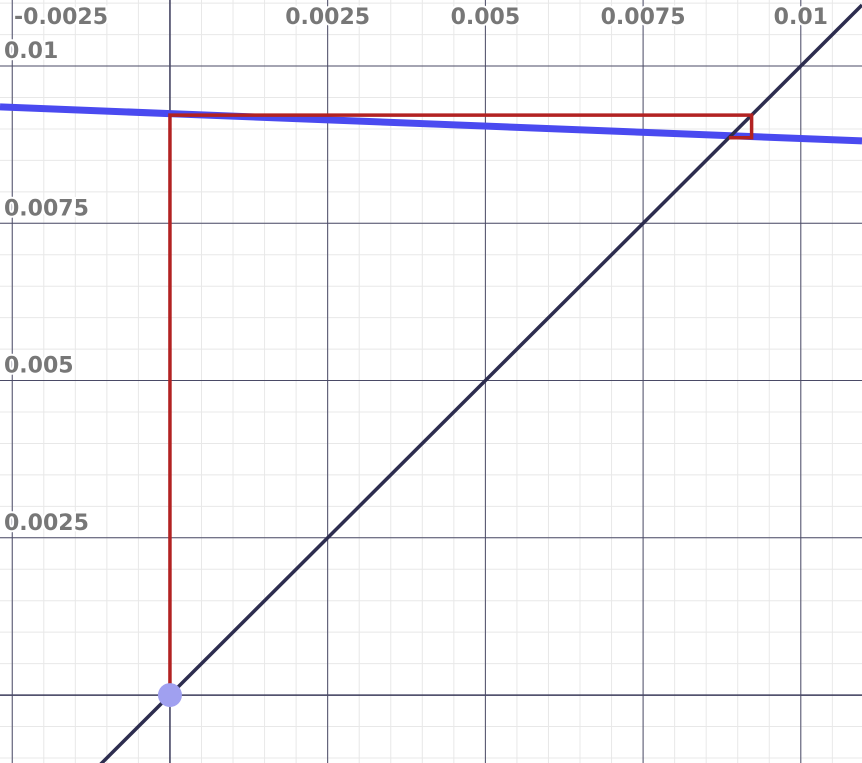 The height and width of the screenshot is (763, 862). What do you see at coordinates (39, 366) in the screenshot?
I see `y-tick-label: 0.005` at bounding box center [39, 366].